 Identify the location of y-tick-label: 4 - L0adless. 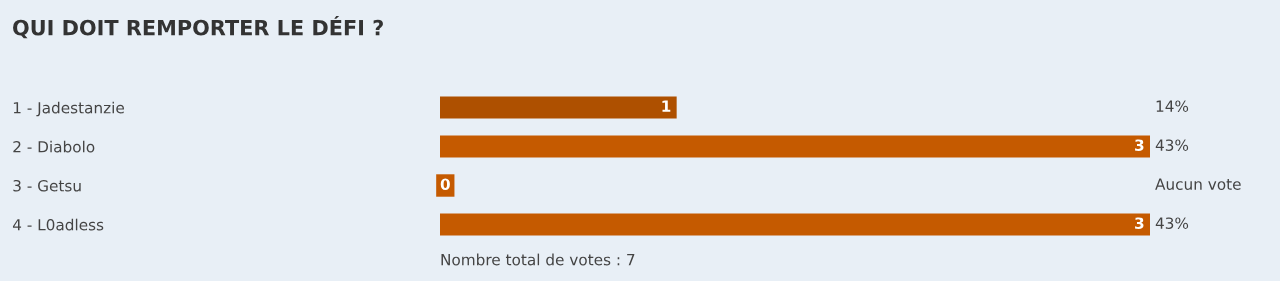
(58, 224).